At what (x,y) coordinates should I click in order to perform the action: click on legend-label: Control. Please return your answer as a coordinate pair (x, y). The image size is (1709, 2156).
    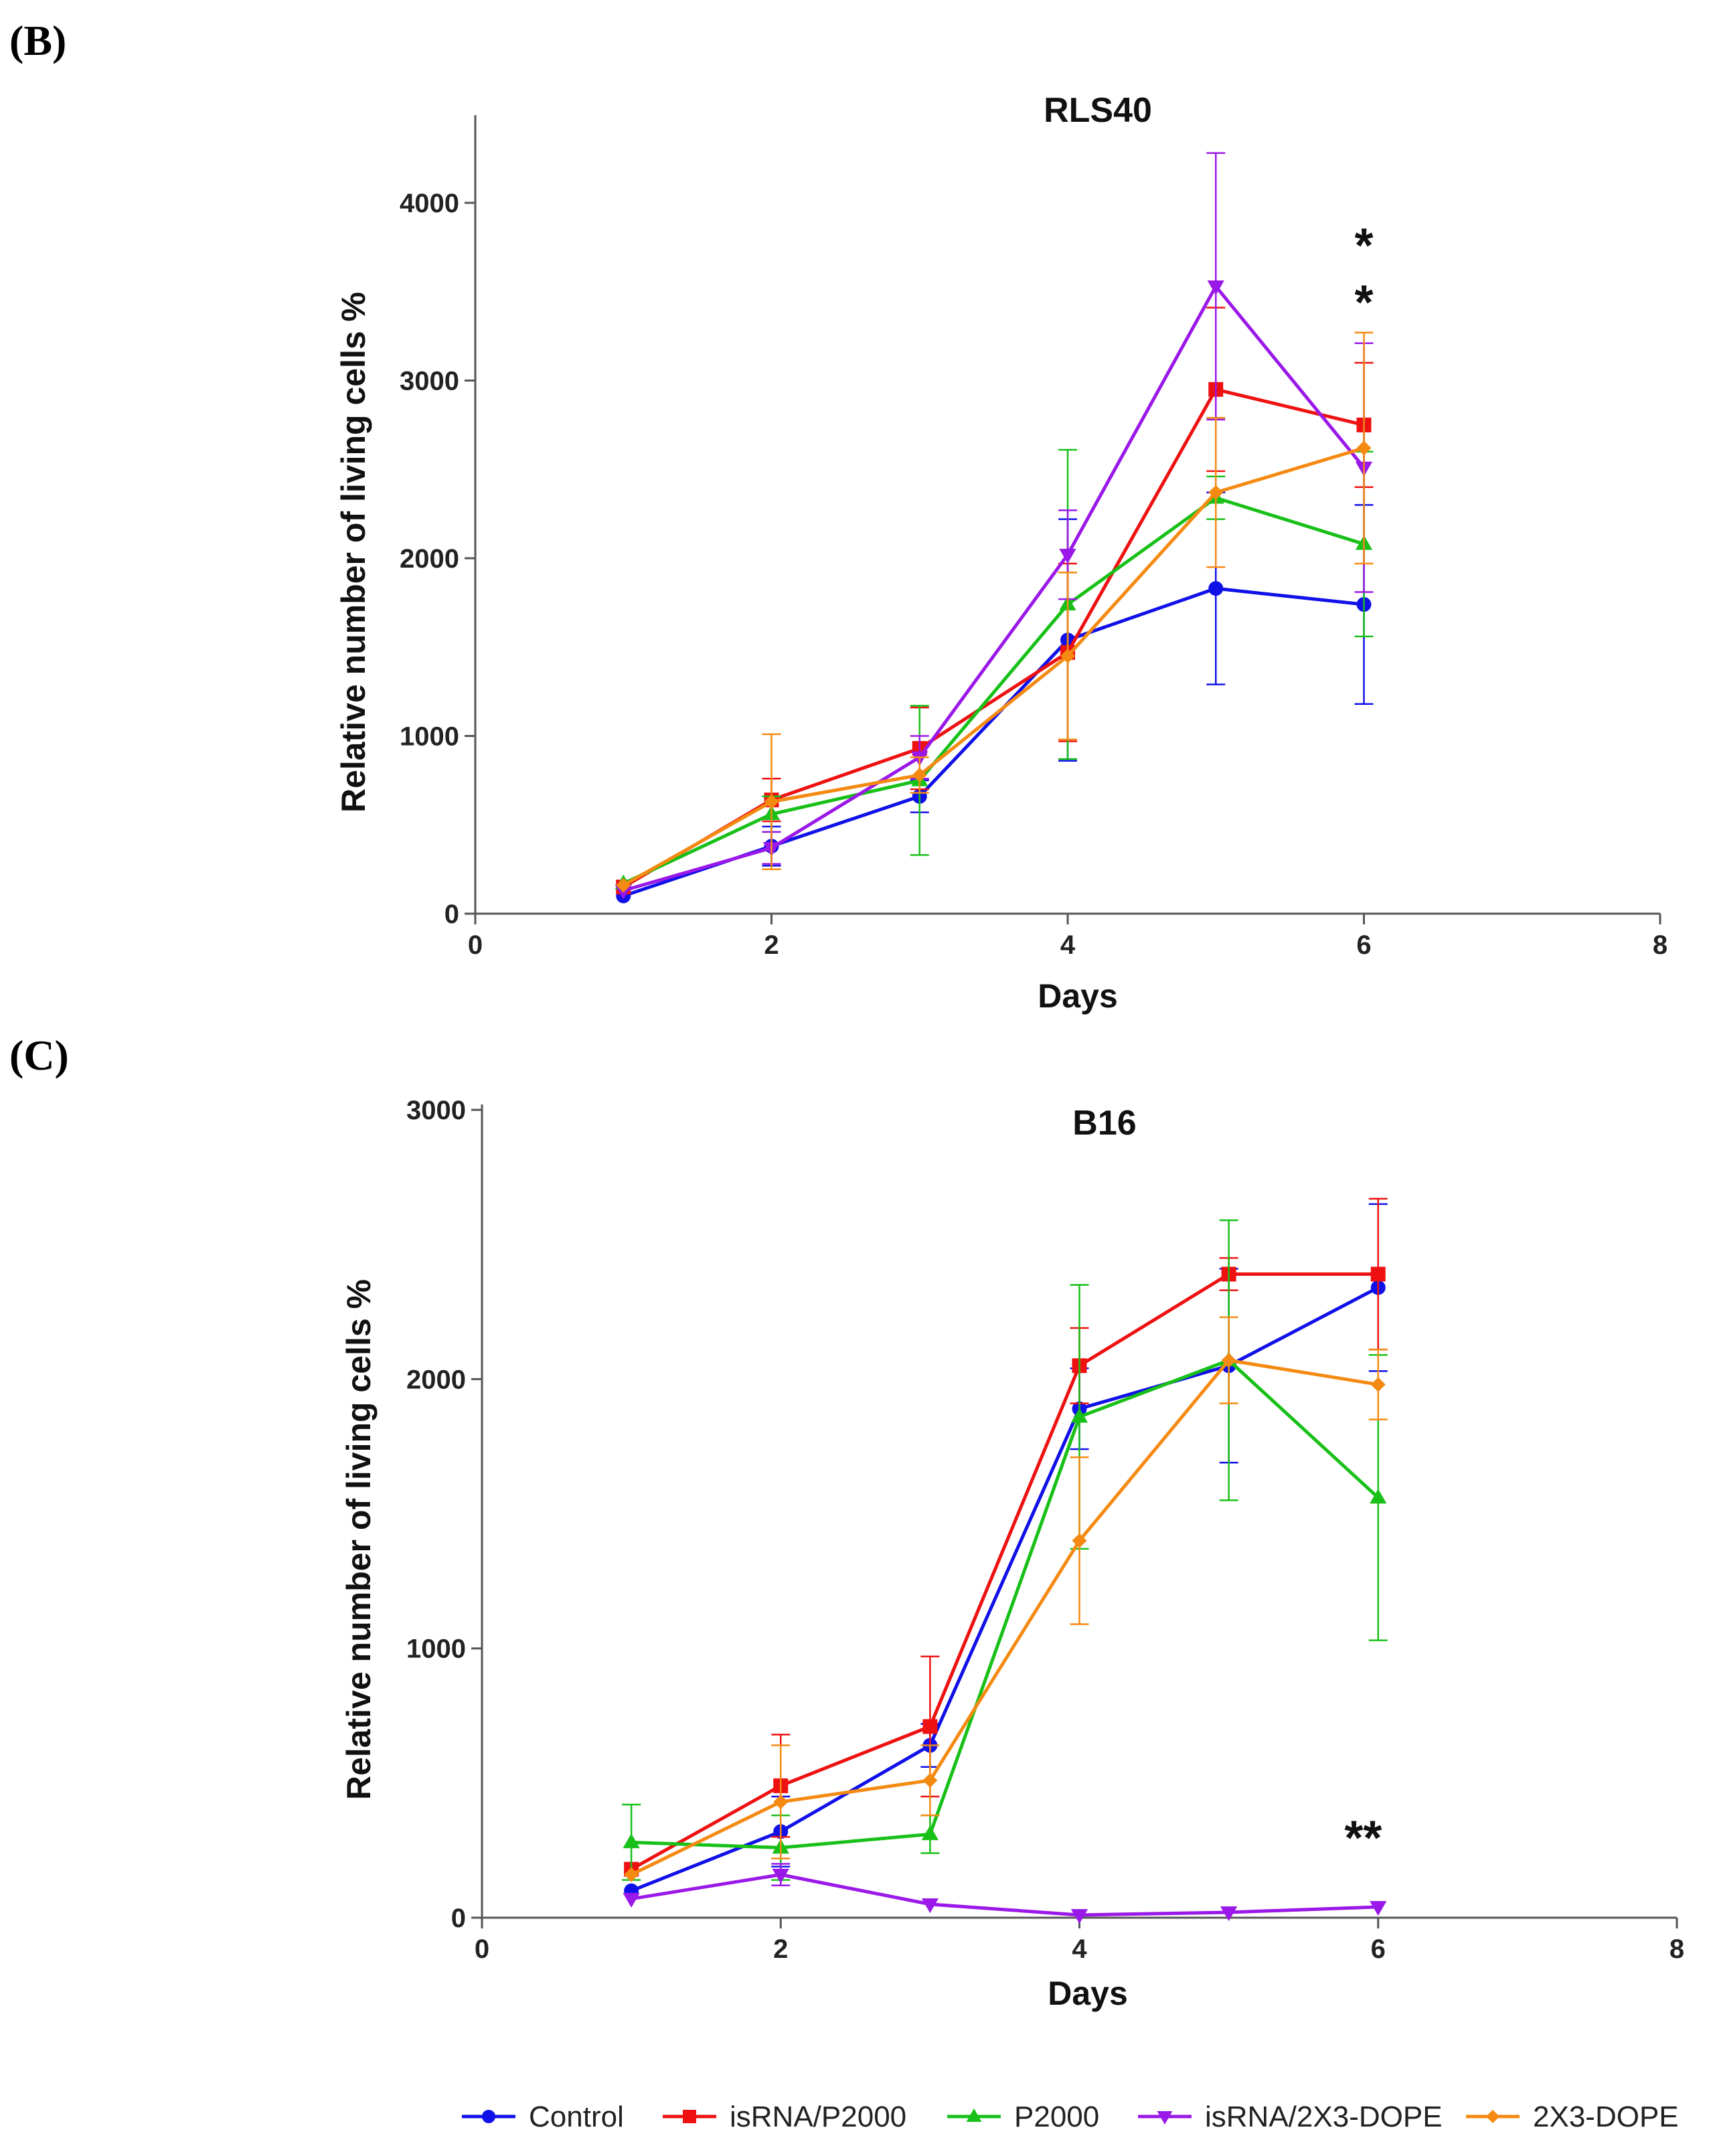
    Looking at the image, I should click on (576, 2116).